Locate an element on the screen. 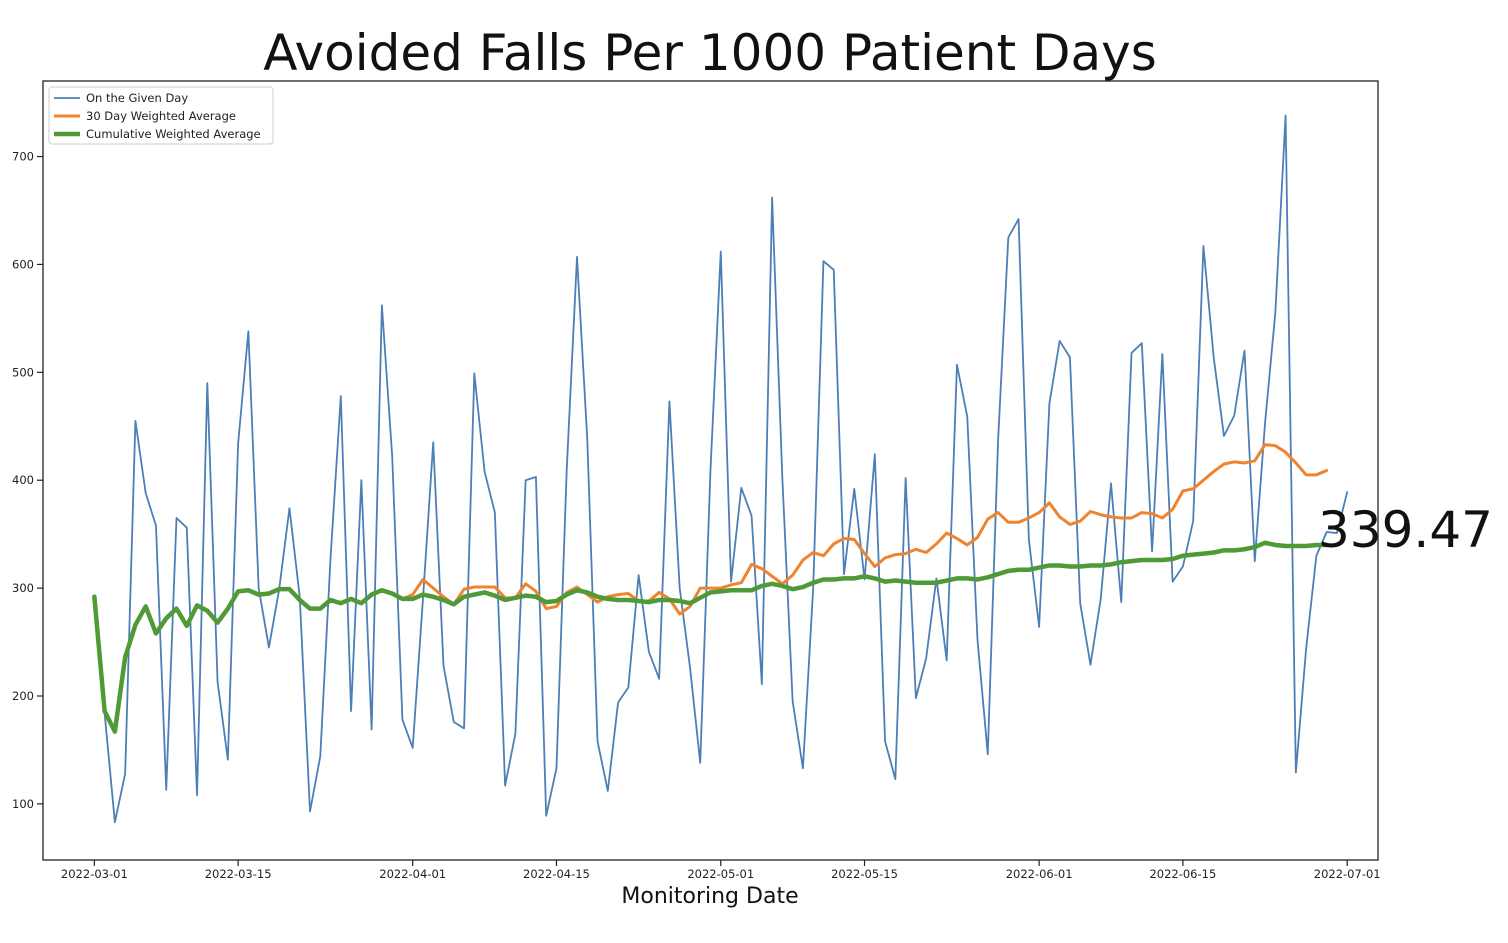 The width and height of the screenshot is (1508, 943). legend-label: On the Given Day is located at coordinates (137, 98).